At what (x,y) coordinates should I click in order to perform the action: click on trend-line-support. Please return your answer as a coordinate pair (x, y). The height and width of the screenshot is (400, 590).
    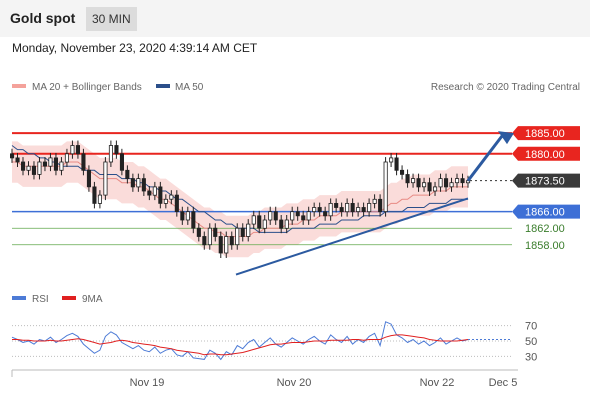
    Looking at the image, I should click on (352, 236).